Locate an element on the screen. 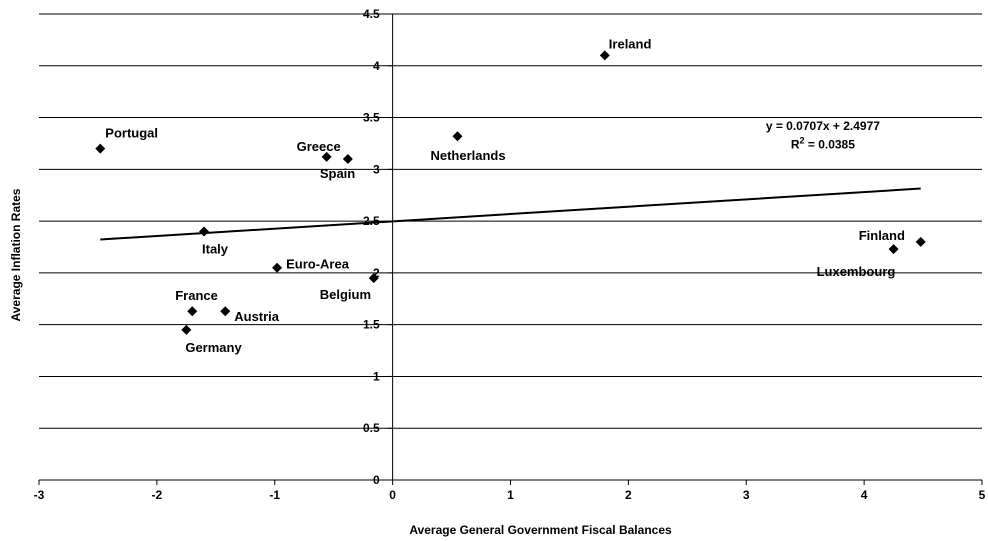 The image size is (988, 541). y-axis-title: Average Inflation Rates is located at coordinates (16, 254).